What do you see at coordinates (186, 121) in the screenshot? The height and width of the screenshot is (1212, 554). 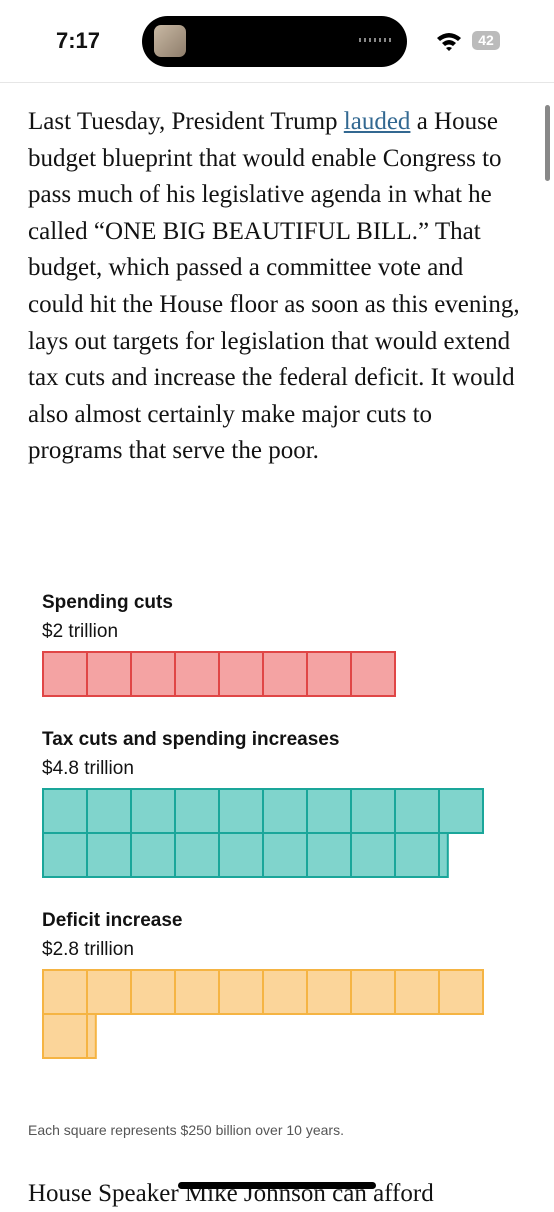 I see `text: Last Tuesday, President Trump` at bounding box center [186, 121].